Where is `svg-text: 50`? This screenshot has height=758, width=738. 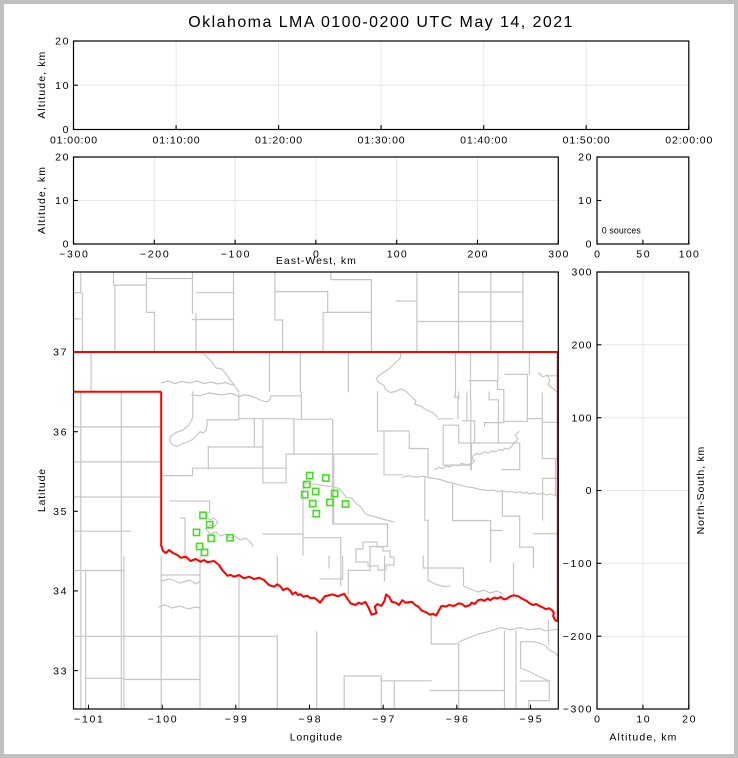
svg-text: 50 is located at coordinates (643, 254).